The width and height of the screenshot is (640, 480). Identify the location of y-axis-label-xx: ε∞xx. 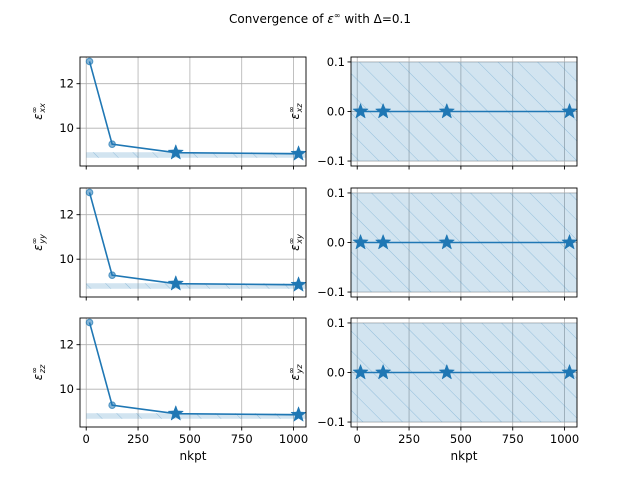
(38, 111).